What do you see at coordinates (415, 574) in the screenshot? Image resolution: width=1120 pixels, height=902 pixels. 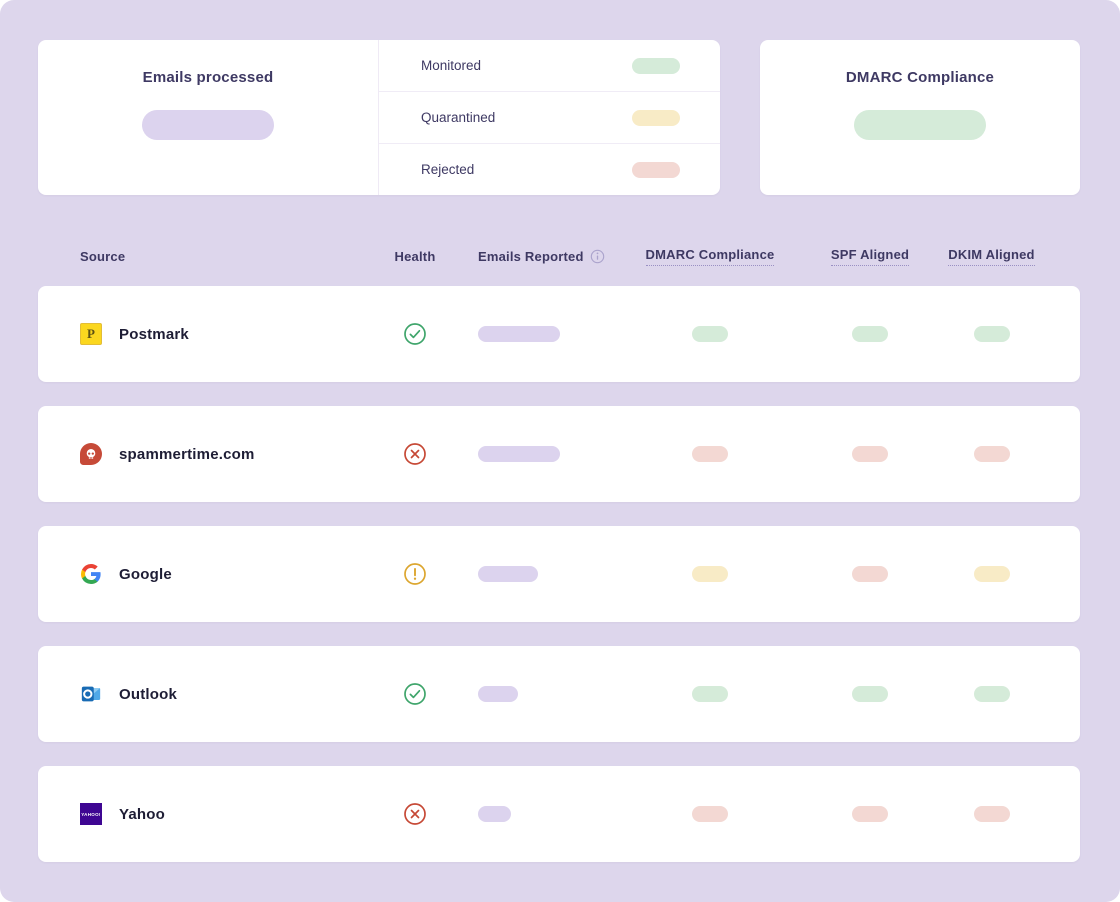 I see `alert-circle-icon` at bounding box center [415, 574].